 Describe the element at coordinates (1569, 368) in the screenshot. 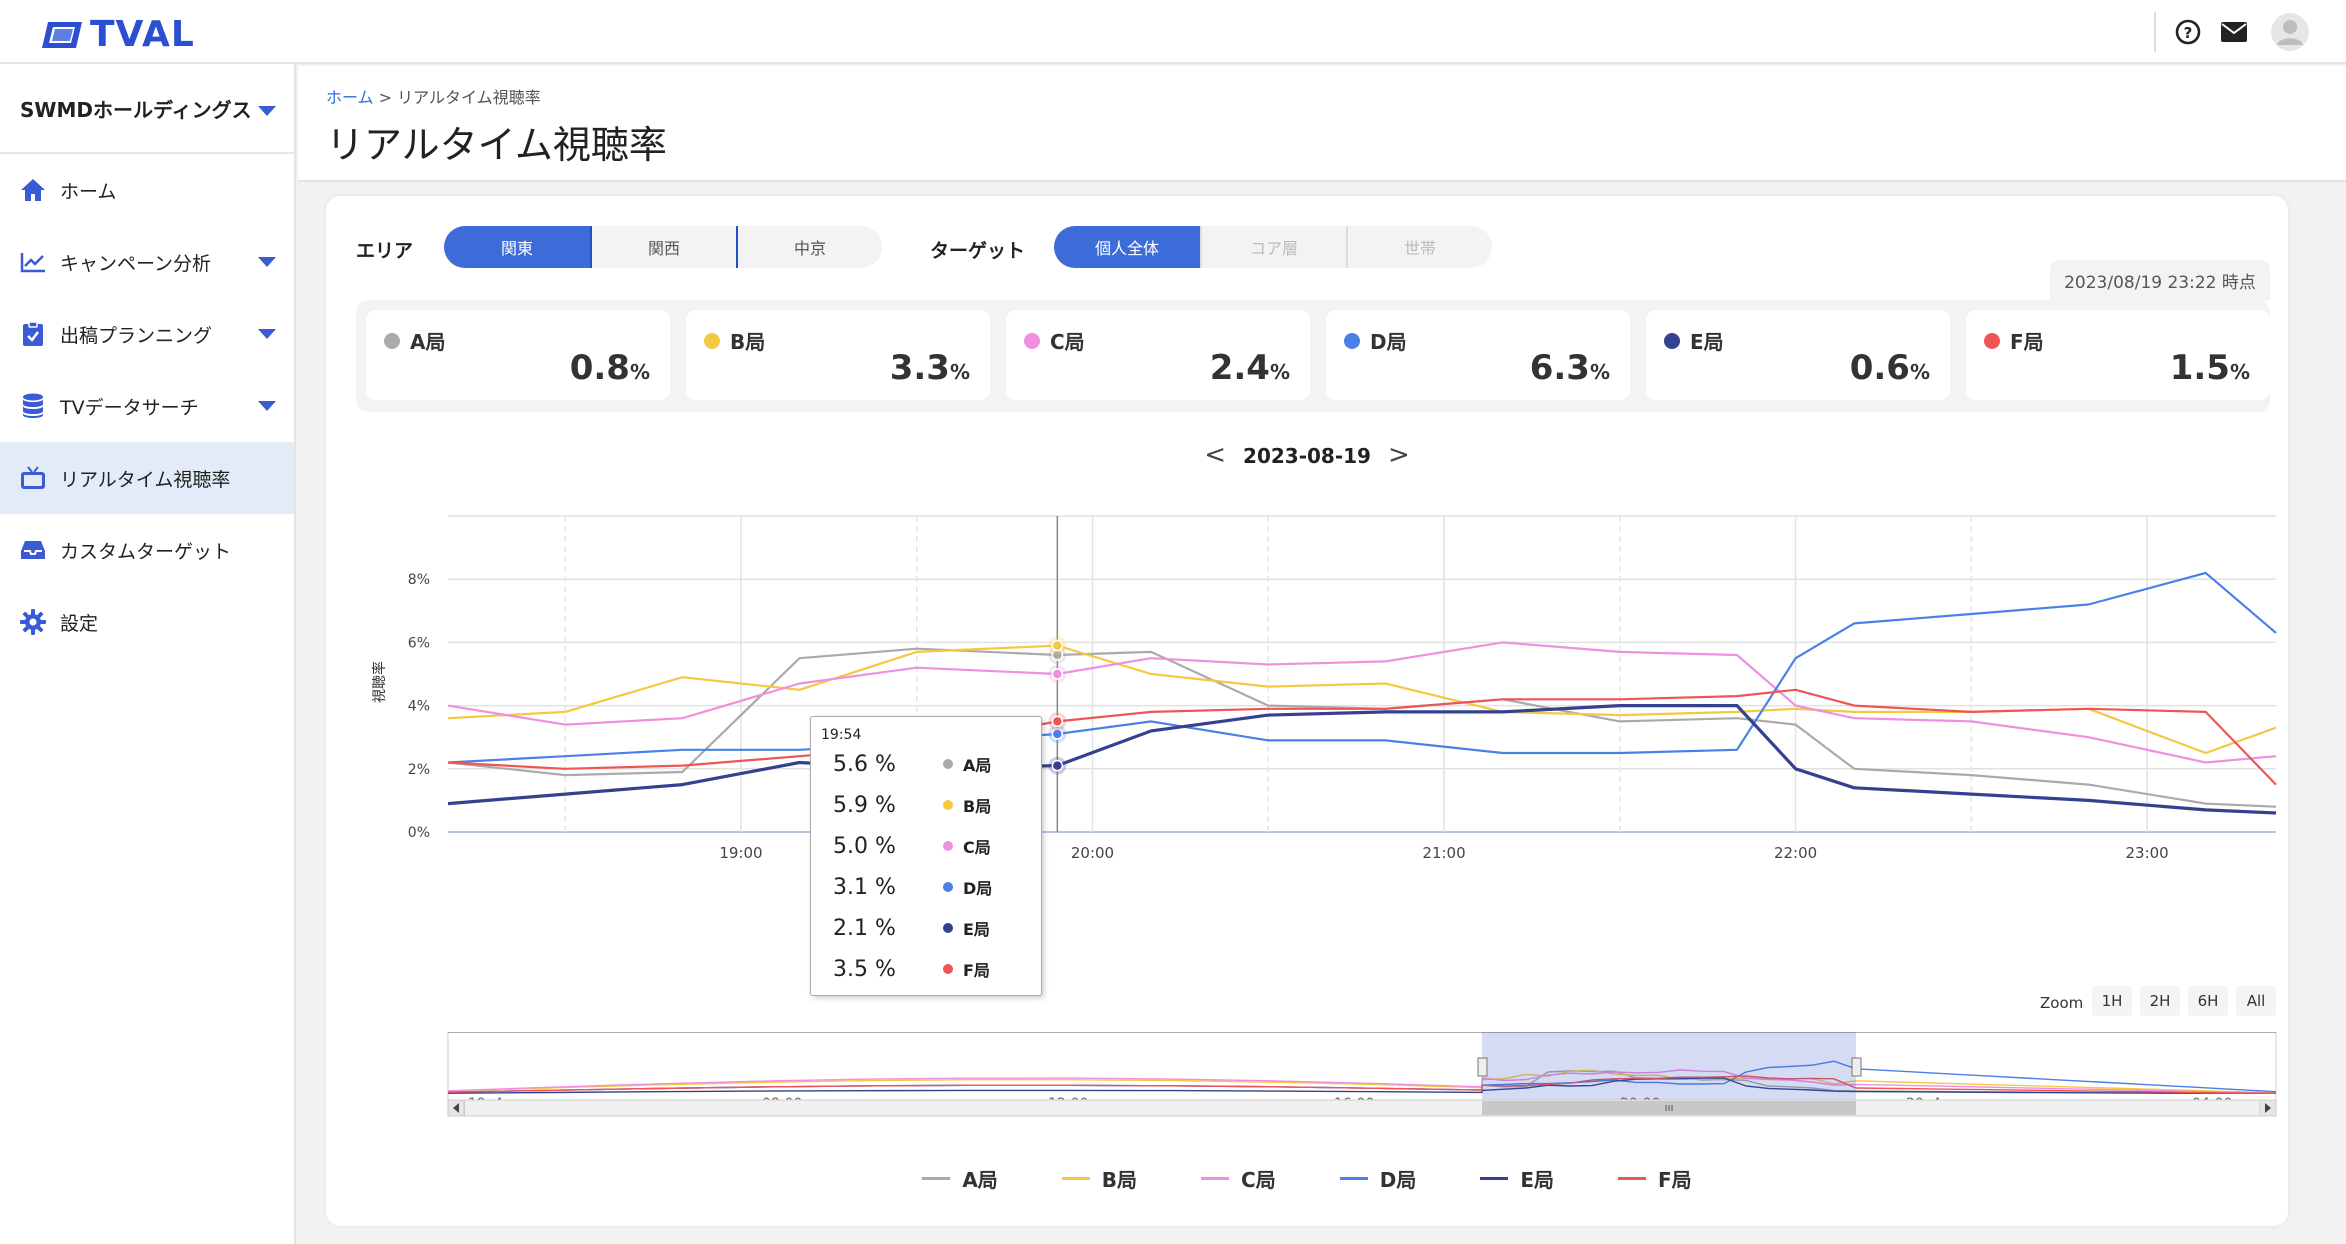

I see `station-value: 6.3%` at that location.